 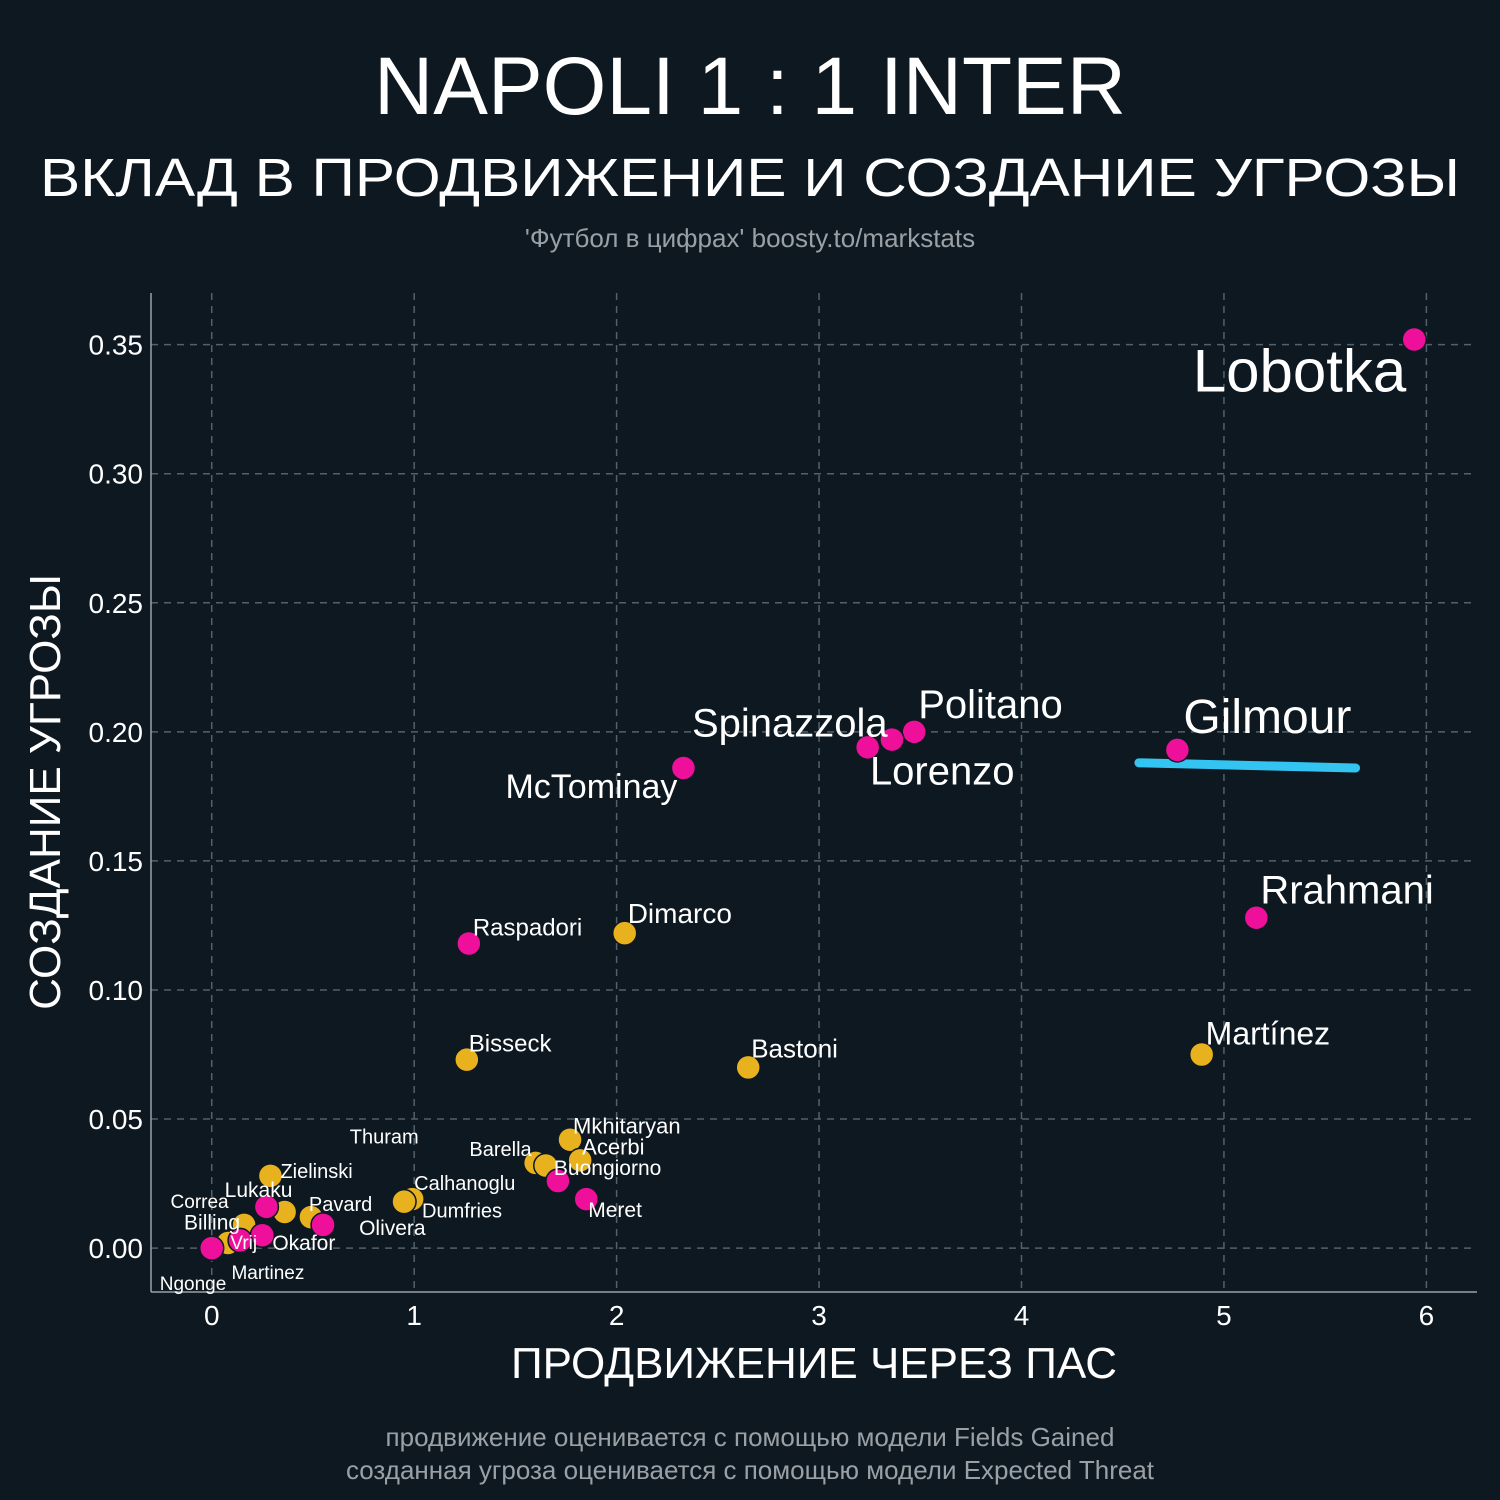 I want to click on point-label: Olivera, so click(x=392, y=1228).